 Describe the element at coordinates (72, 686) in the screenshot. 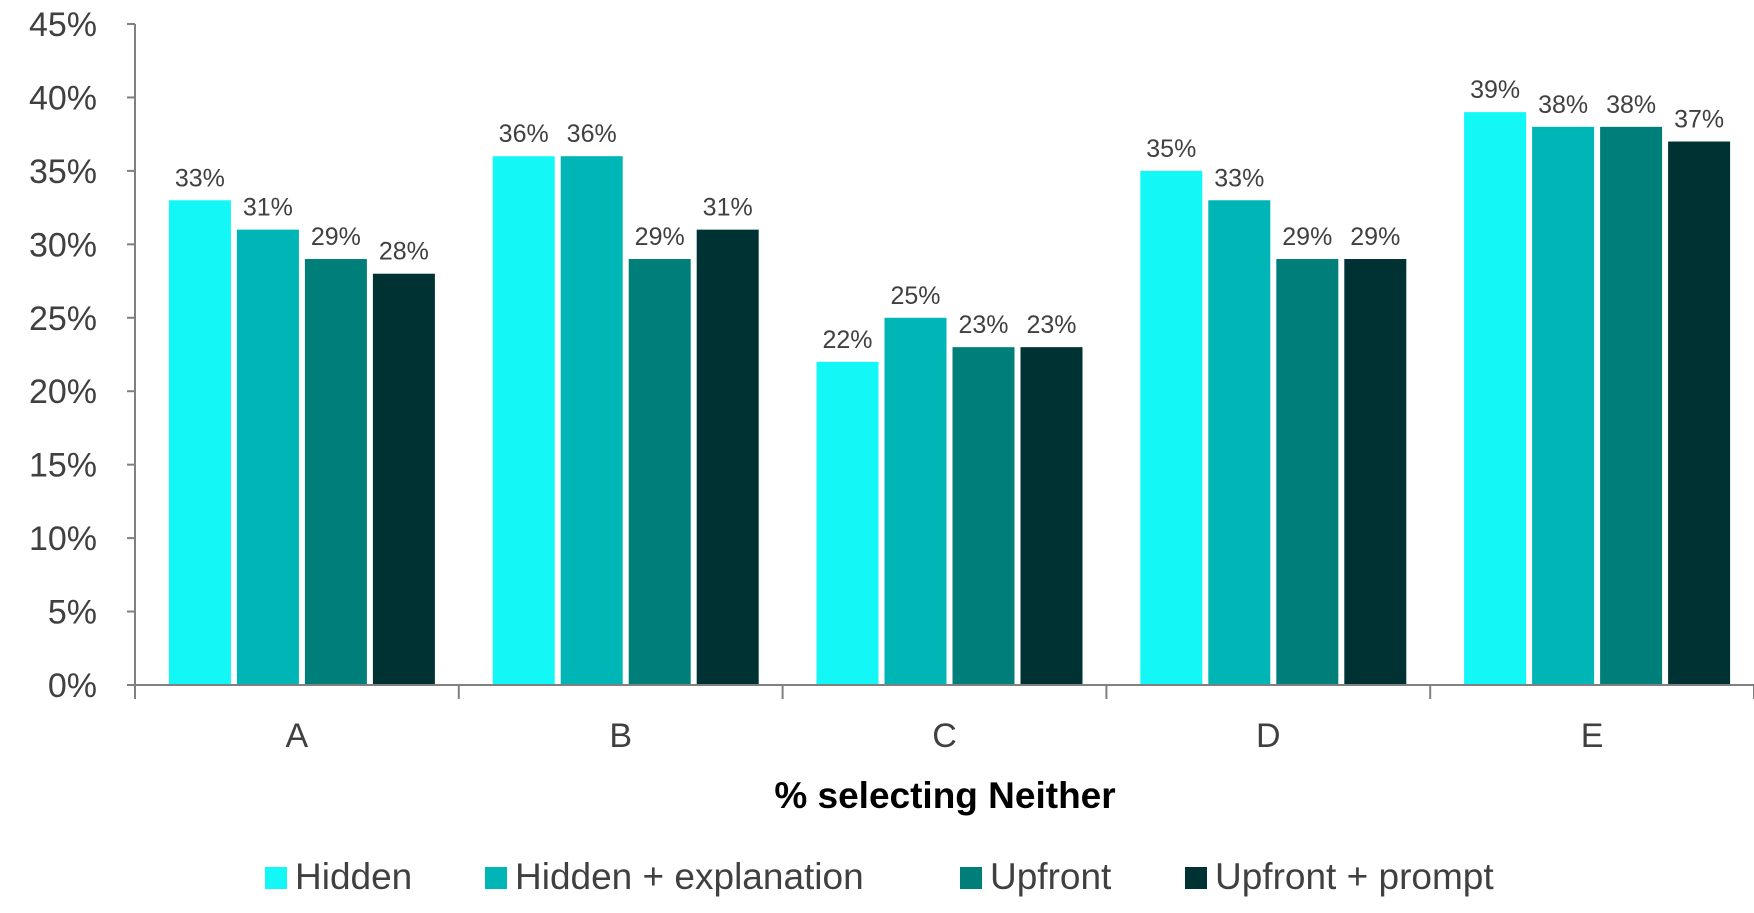

I see `y-tick-label: 0%` at that location.